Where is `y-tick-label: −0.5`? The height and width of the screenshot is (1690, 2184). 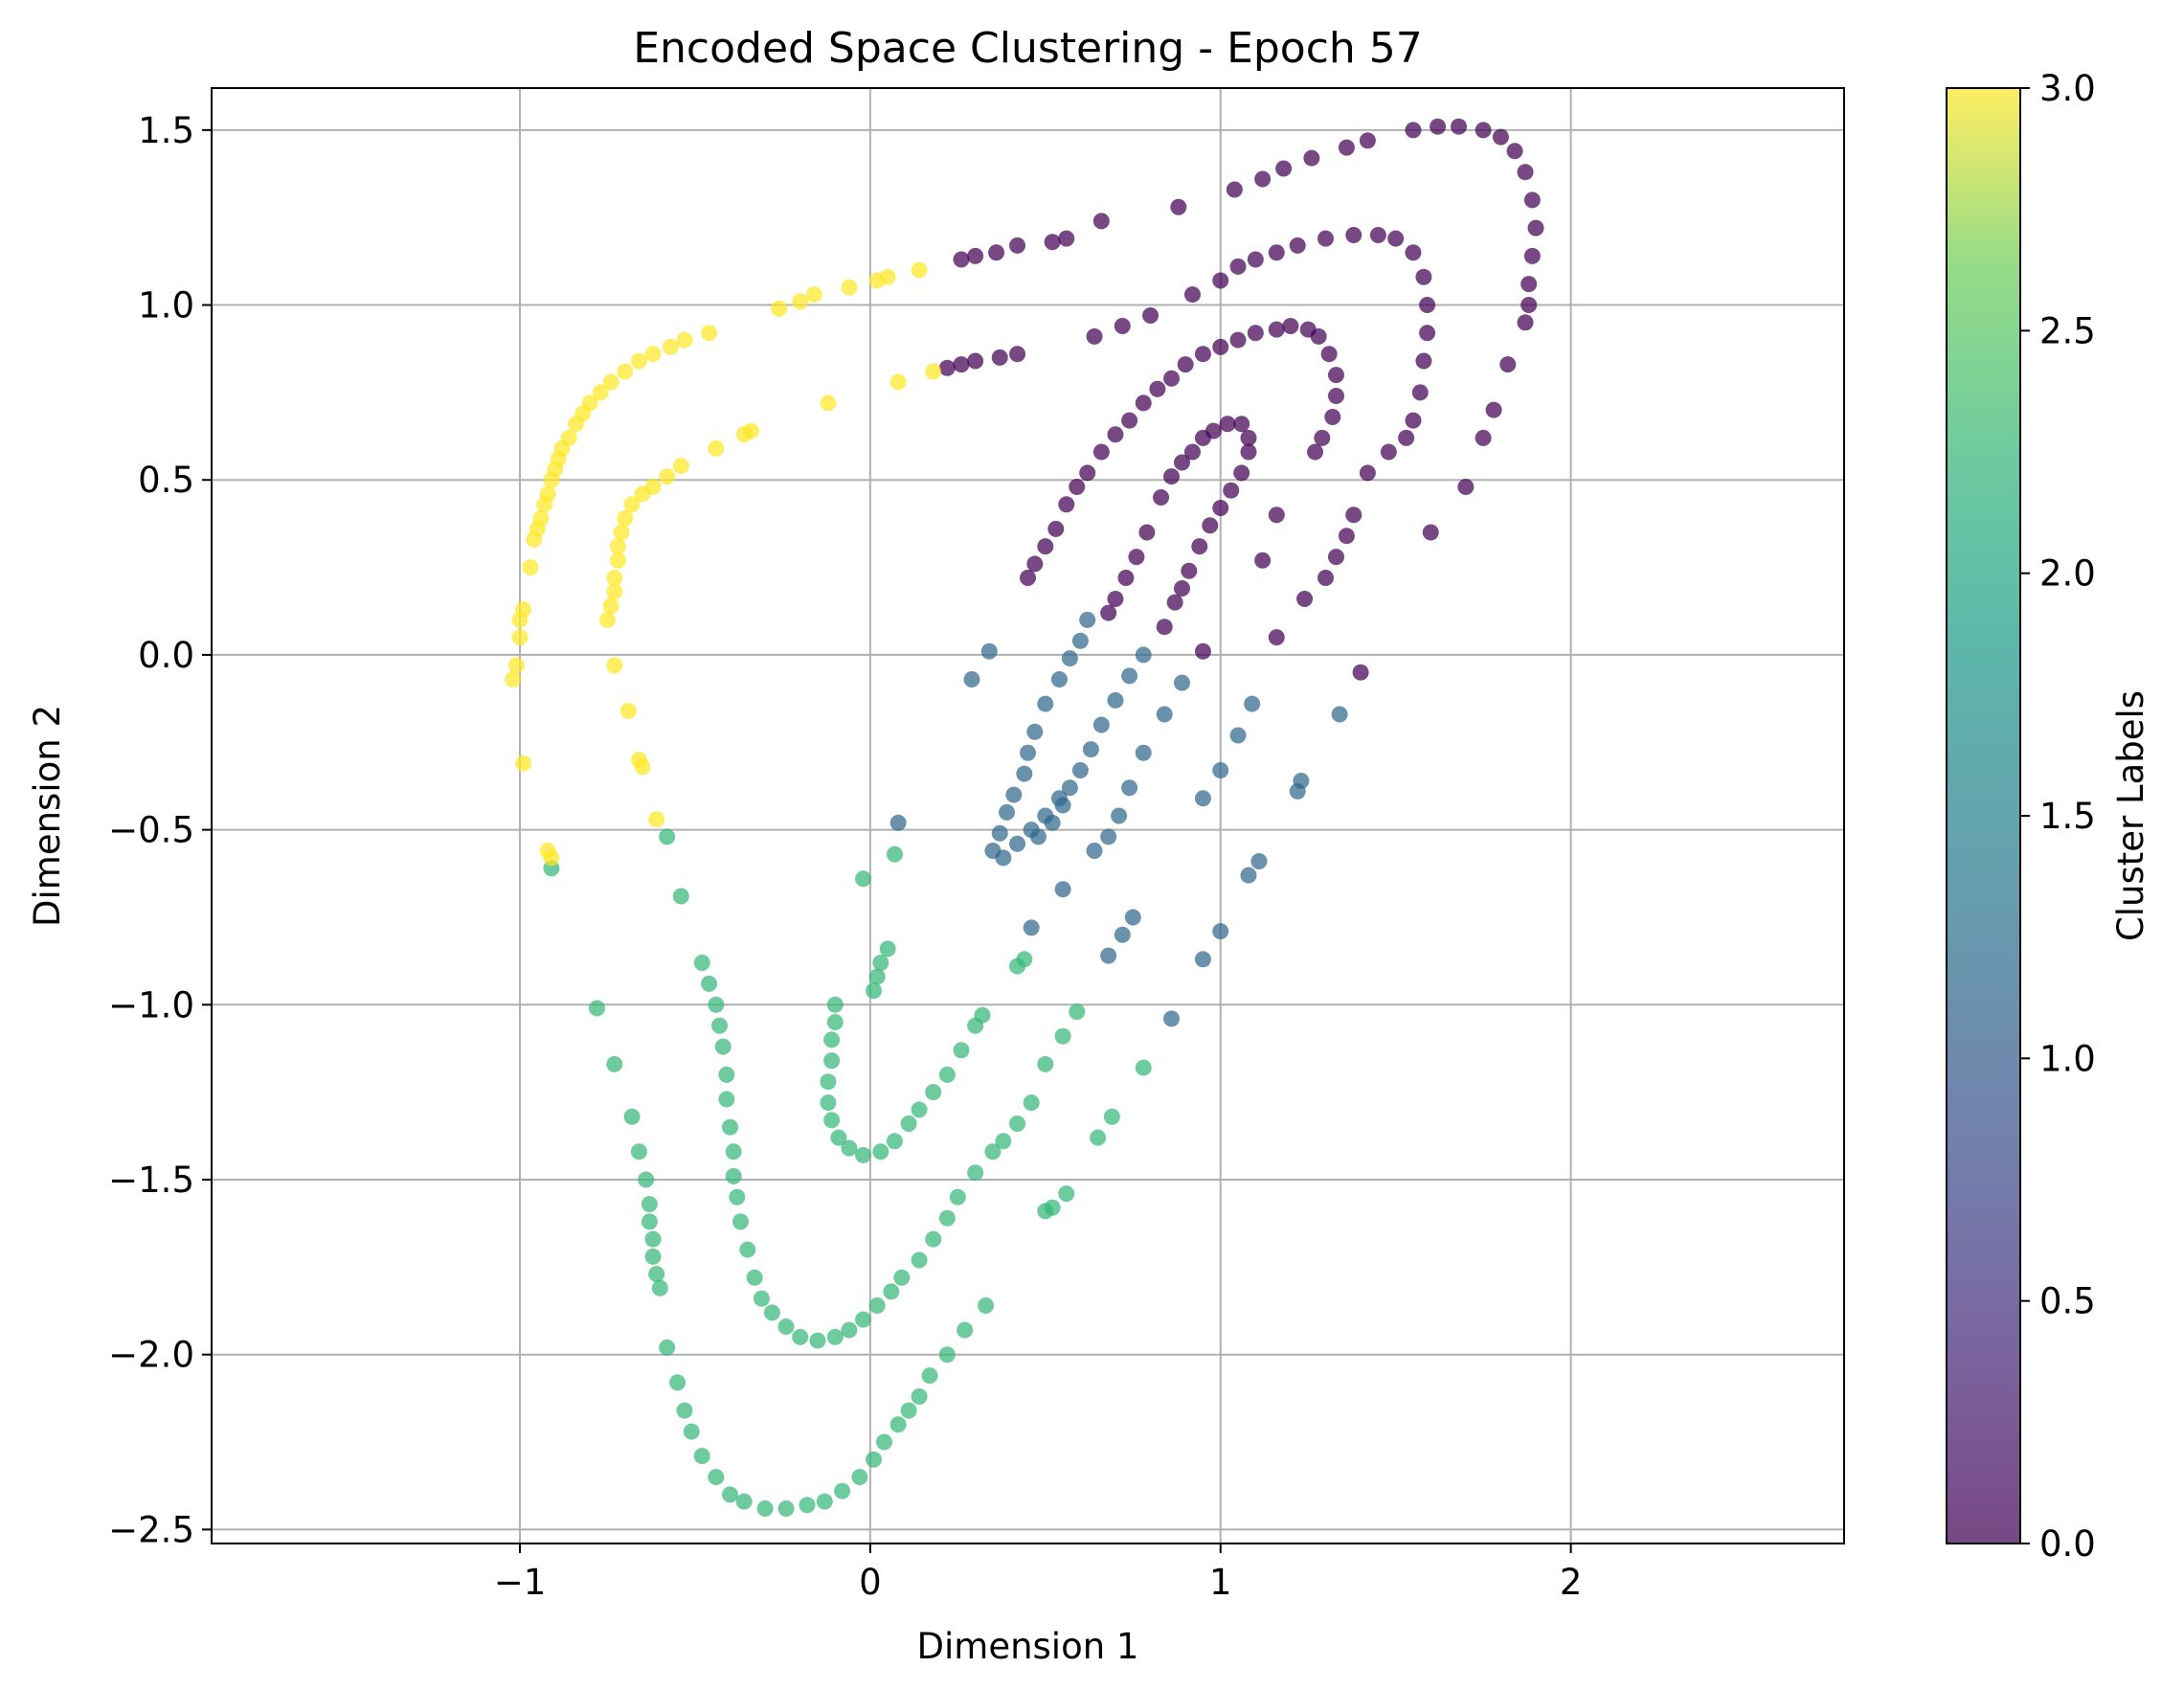 y-tick-label: −0.5 is located at coordinates (151, 830).